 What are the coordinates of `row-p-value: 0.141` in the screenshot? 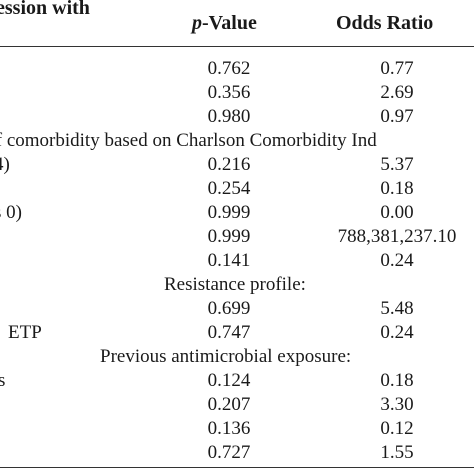 It's located at (229, 260).